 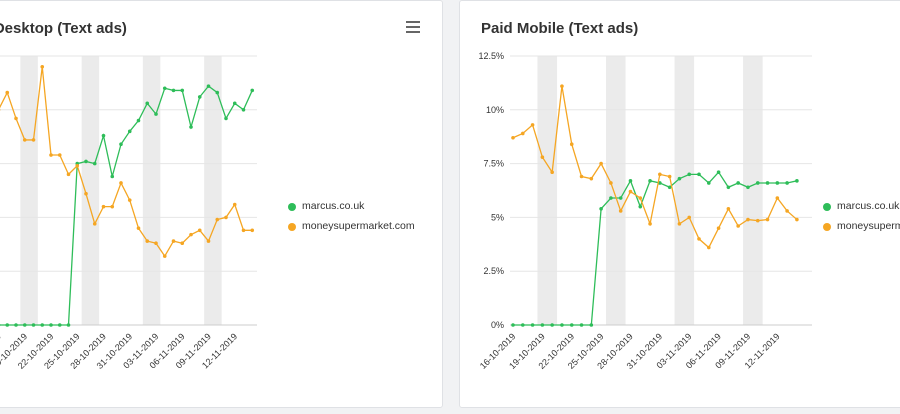 I want to click on chart-title: Paid Mobile (Text ads), so click(x=560, y=28).